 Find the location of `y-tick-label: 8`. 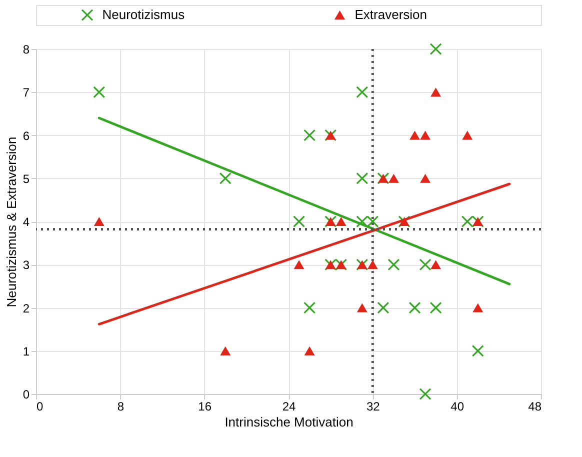

y-tick-label: 8 is located at coordinates (26, 49).